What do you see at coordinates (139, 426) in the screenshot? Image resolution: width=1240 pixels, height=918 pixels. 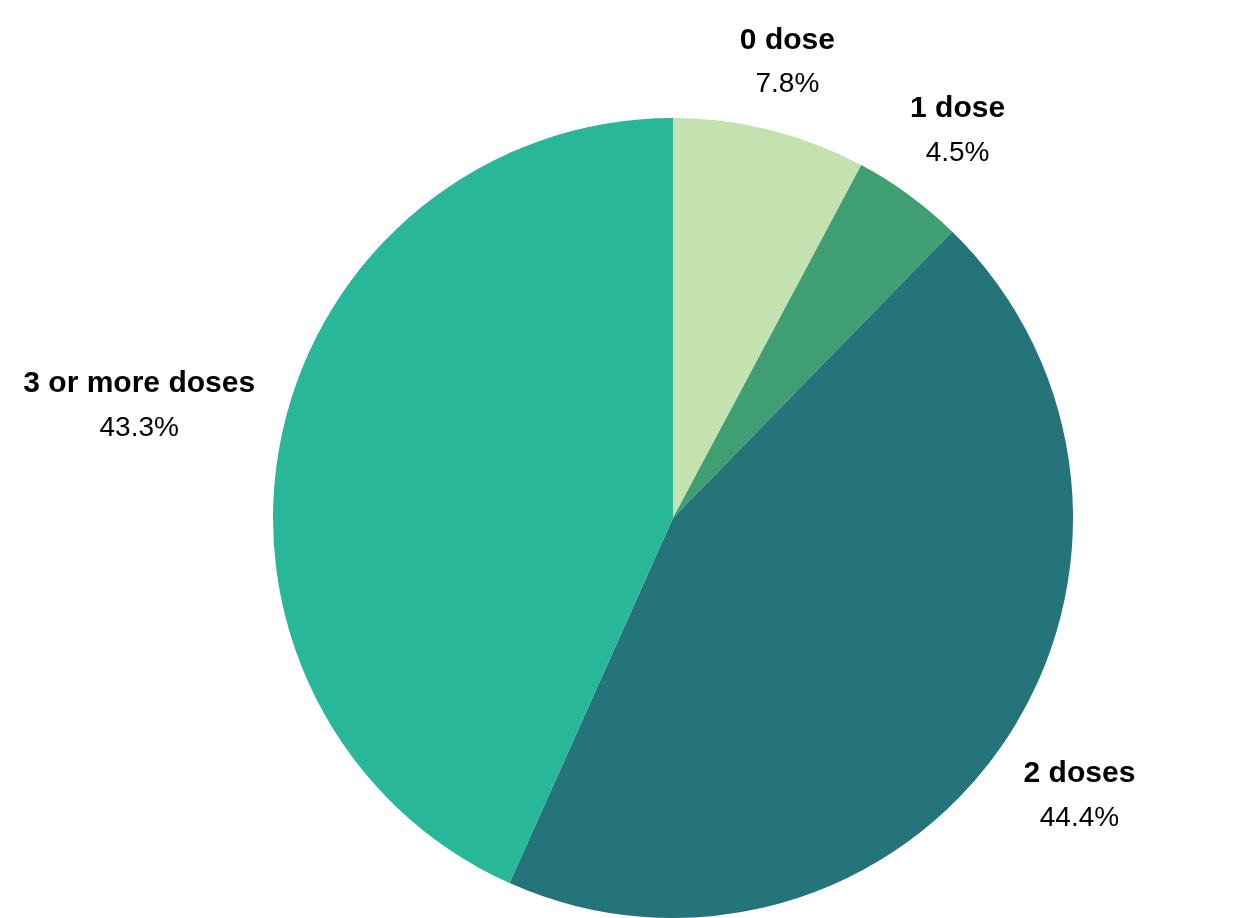 I see `data-label: 43.3%` at bounding box center [139, 426].